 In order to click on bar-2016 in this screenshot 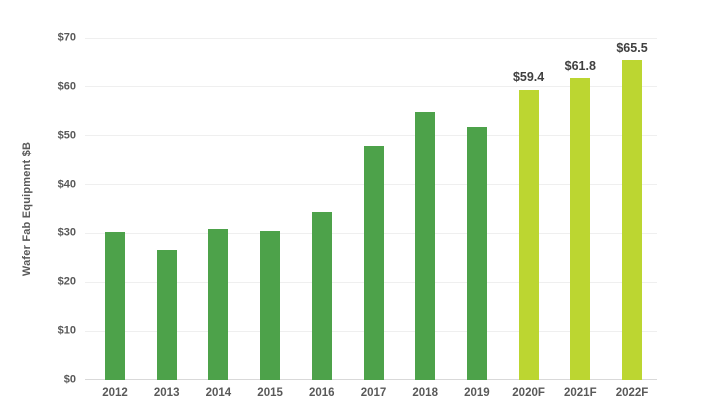, I will do `click(321, 295)`.